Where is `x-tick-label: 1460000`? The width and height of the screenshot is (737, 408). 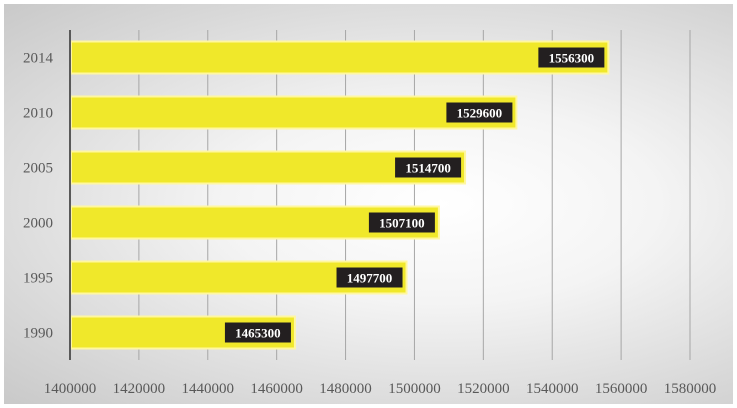
x-tick-label: 1460000 is located at coordinates (276, 389).